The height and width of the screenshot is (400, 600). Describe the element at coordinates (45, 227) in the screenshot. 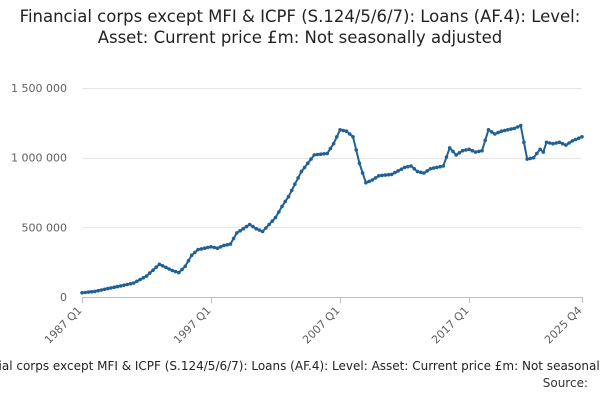

I see `y-tick-label: 500 000` at that location.